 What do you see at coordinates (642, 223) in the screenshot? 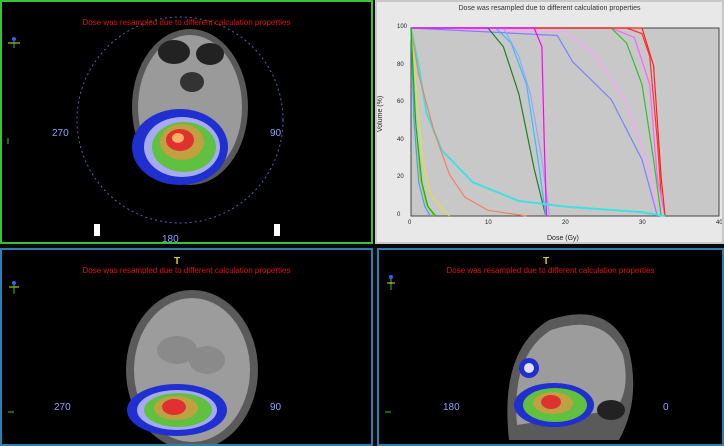
I see `x-tick-label: 30` at bounding box center [642, 223].